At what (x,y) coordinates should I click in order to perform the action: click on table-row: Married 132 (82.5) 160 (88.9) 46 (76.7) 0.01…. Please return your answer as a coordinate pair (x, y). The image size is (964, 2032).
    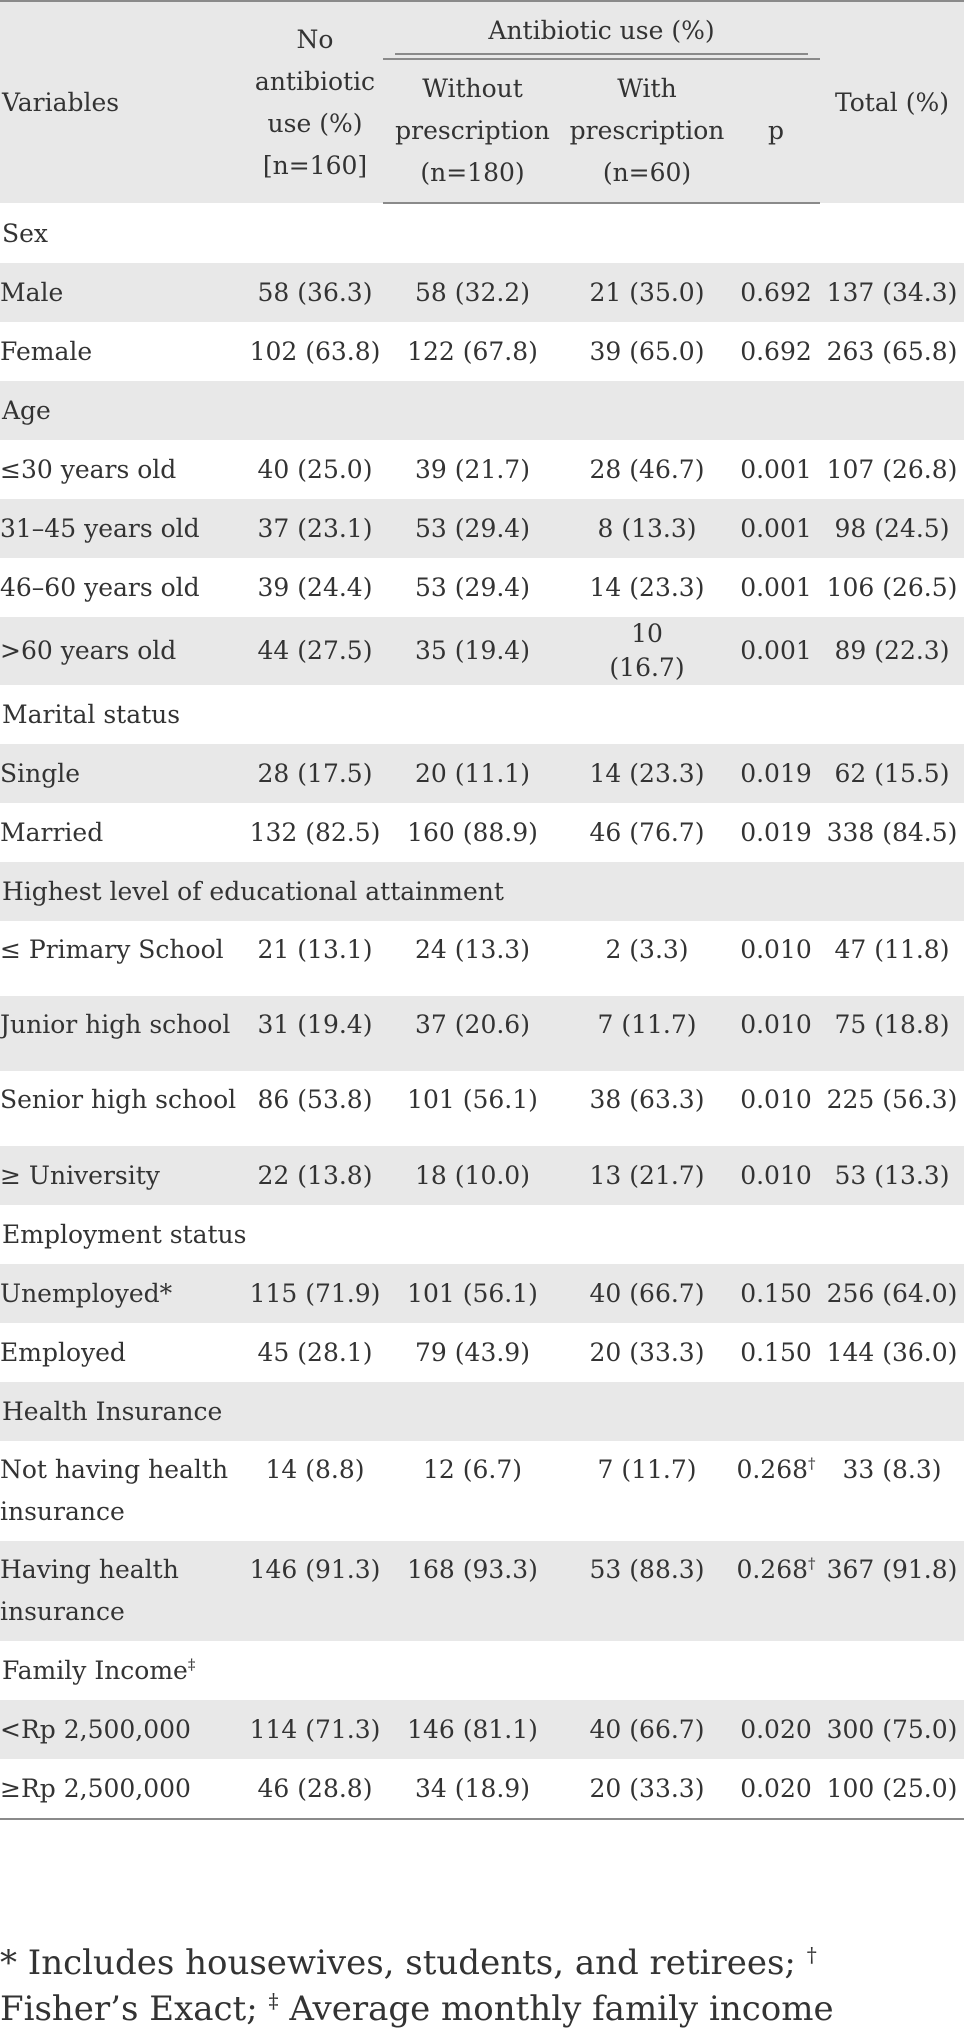
    Looking at the image, I should click on (482, 832).